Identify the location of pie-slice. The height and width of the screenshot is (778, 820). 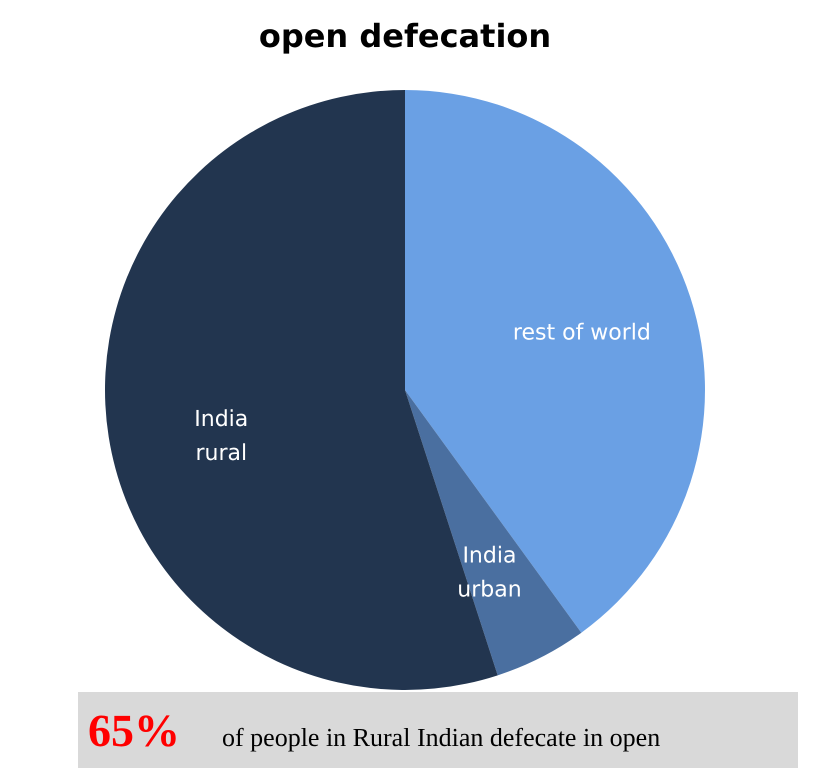
(493, 533).